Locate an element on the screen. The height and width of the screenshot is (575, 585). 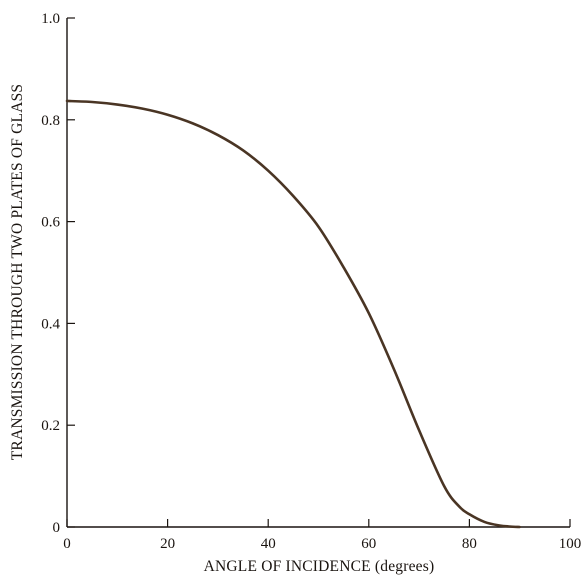
x-tick-label: 100 is located at coordinates (570, 544).